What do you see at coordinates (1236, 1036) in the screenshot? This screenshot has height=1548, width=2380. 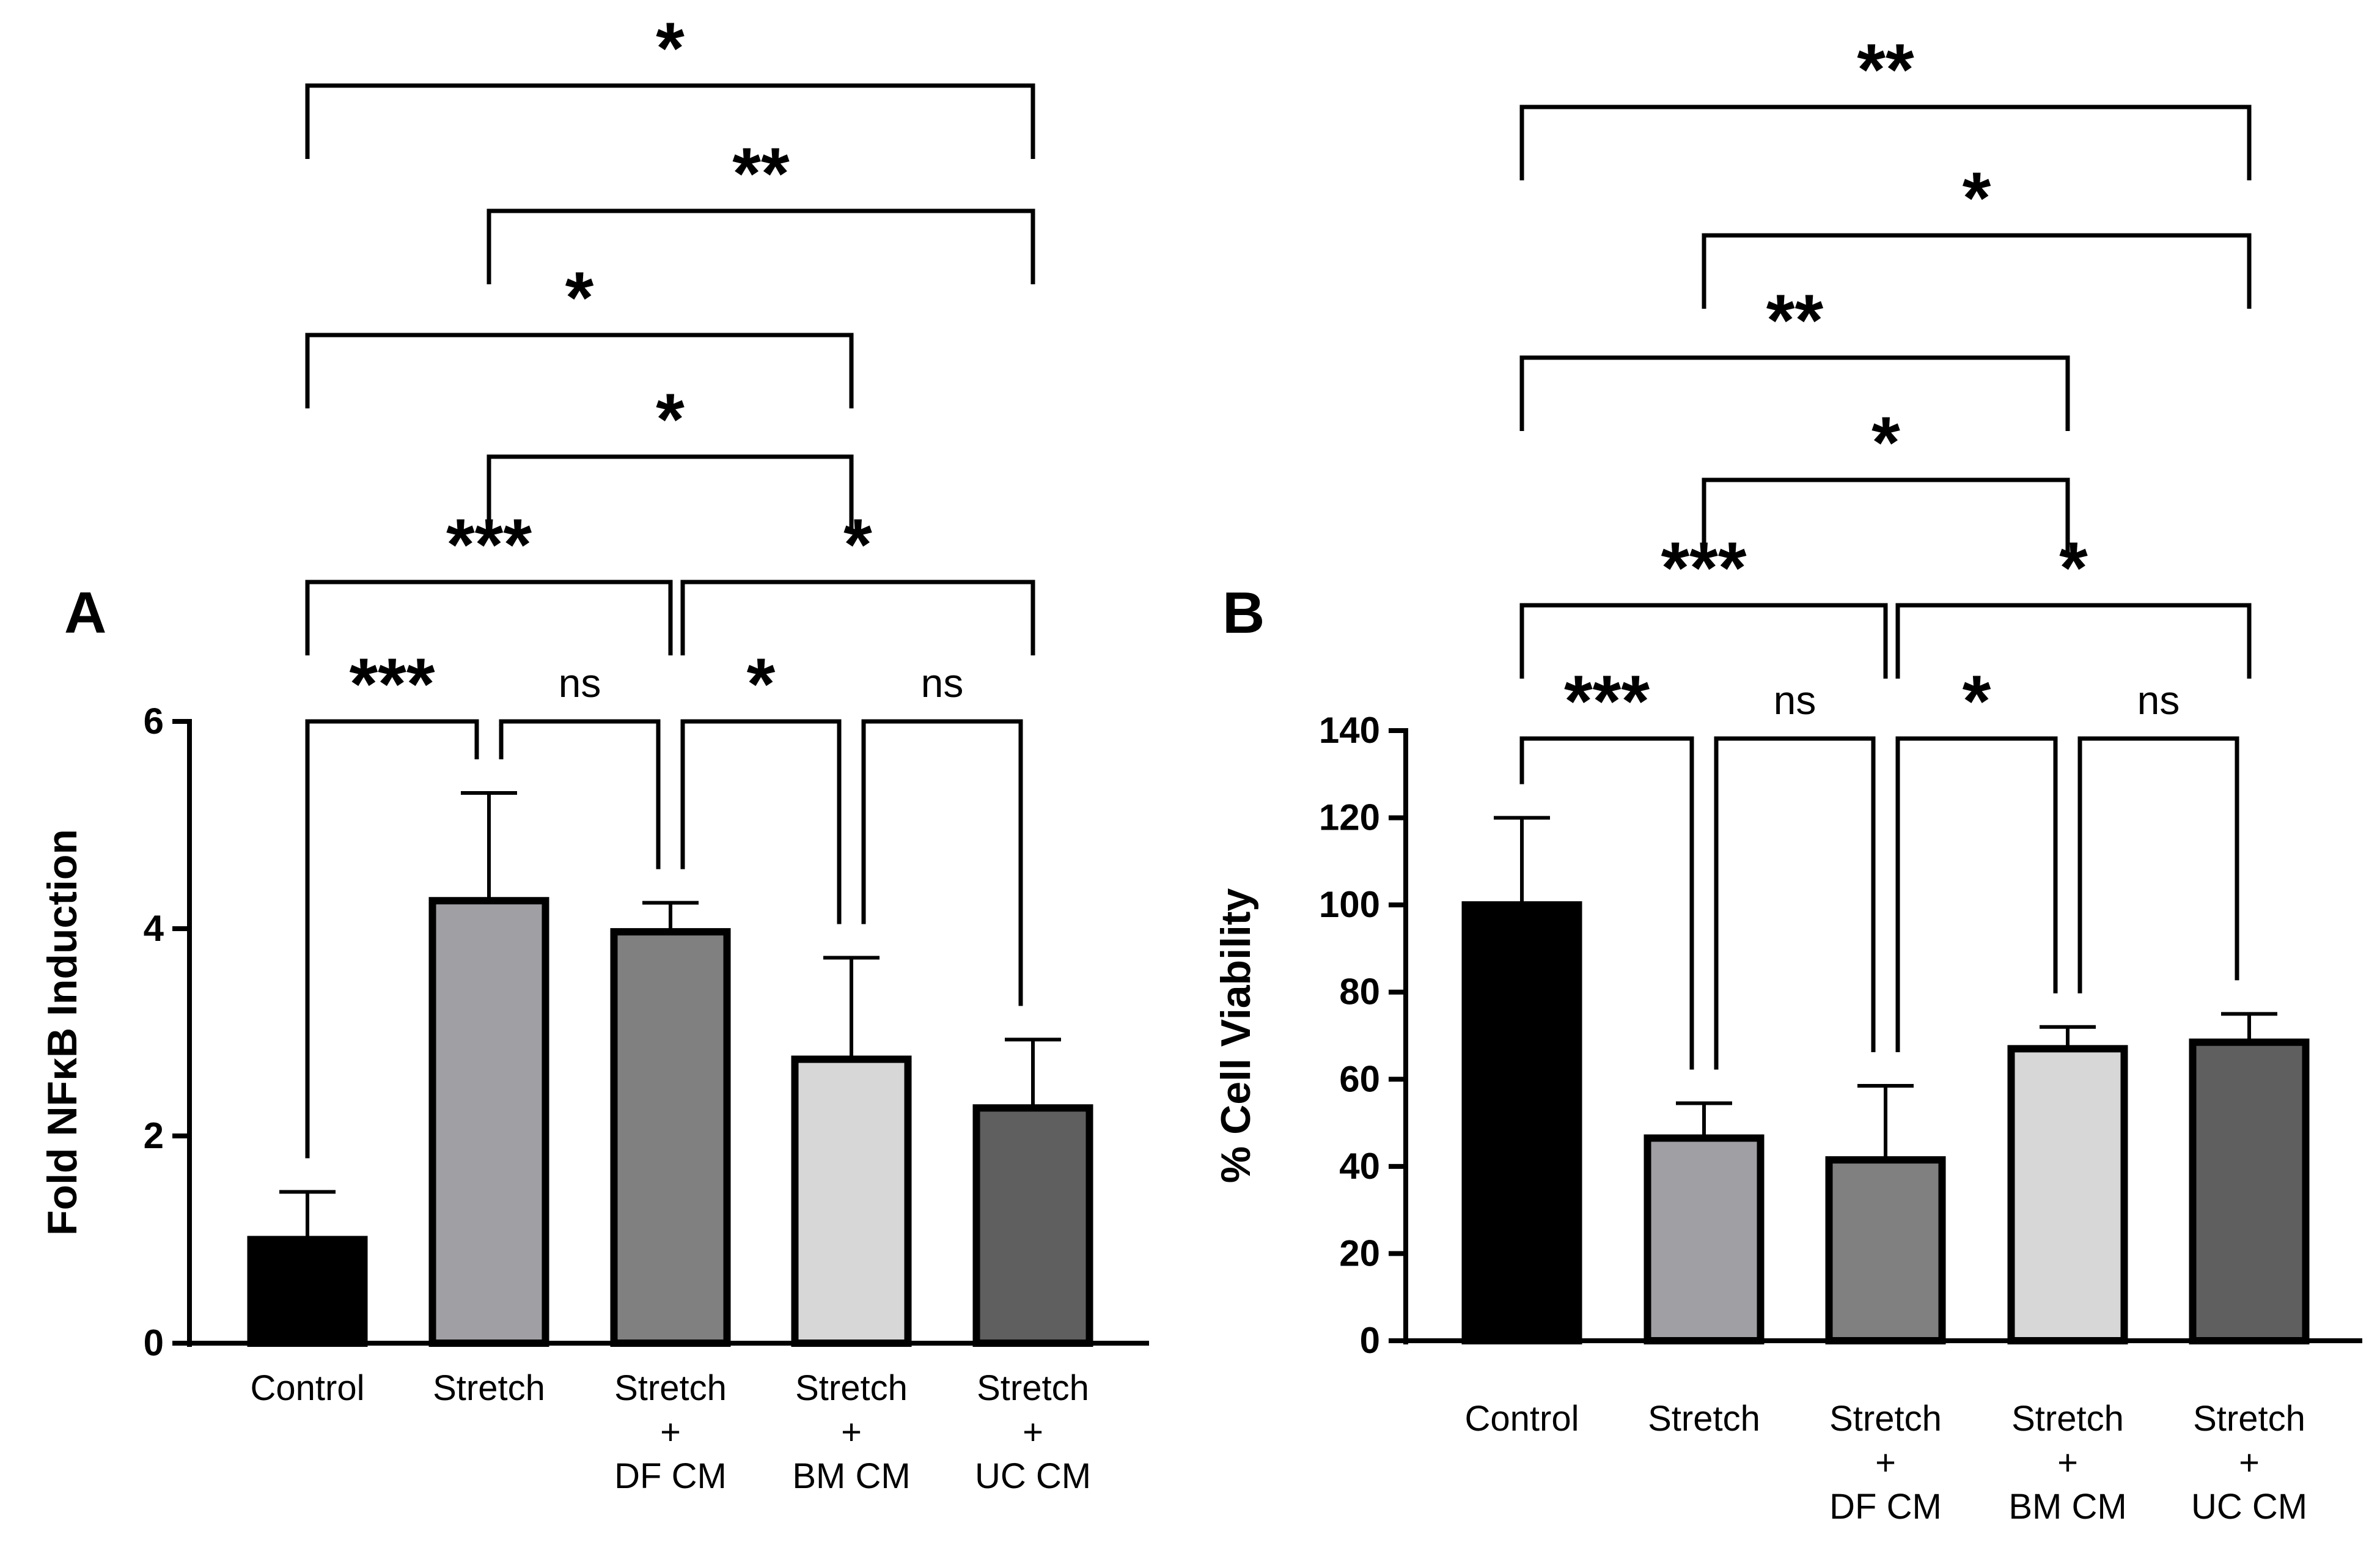 I see `y-axis-title: % Cell Viability` at bounding box center [1236, 1036].